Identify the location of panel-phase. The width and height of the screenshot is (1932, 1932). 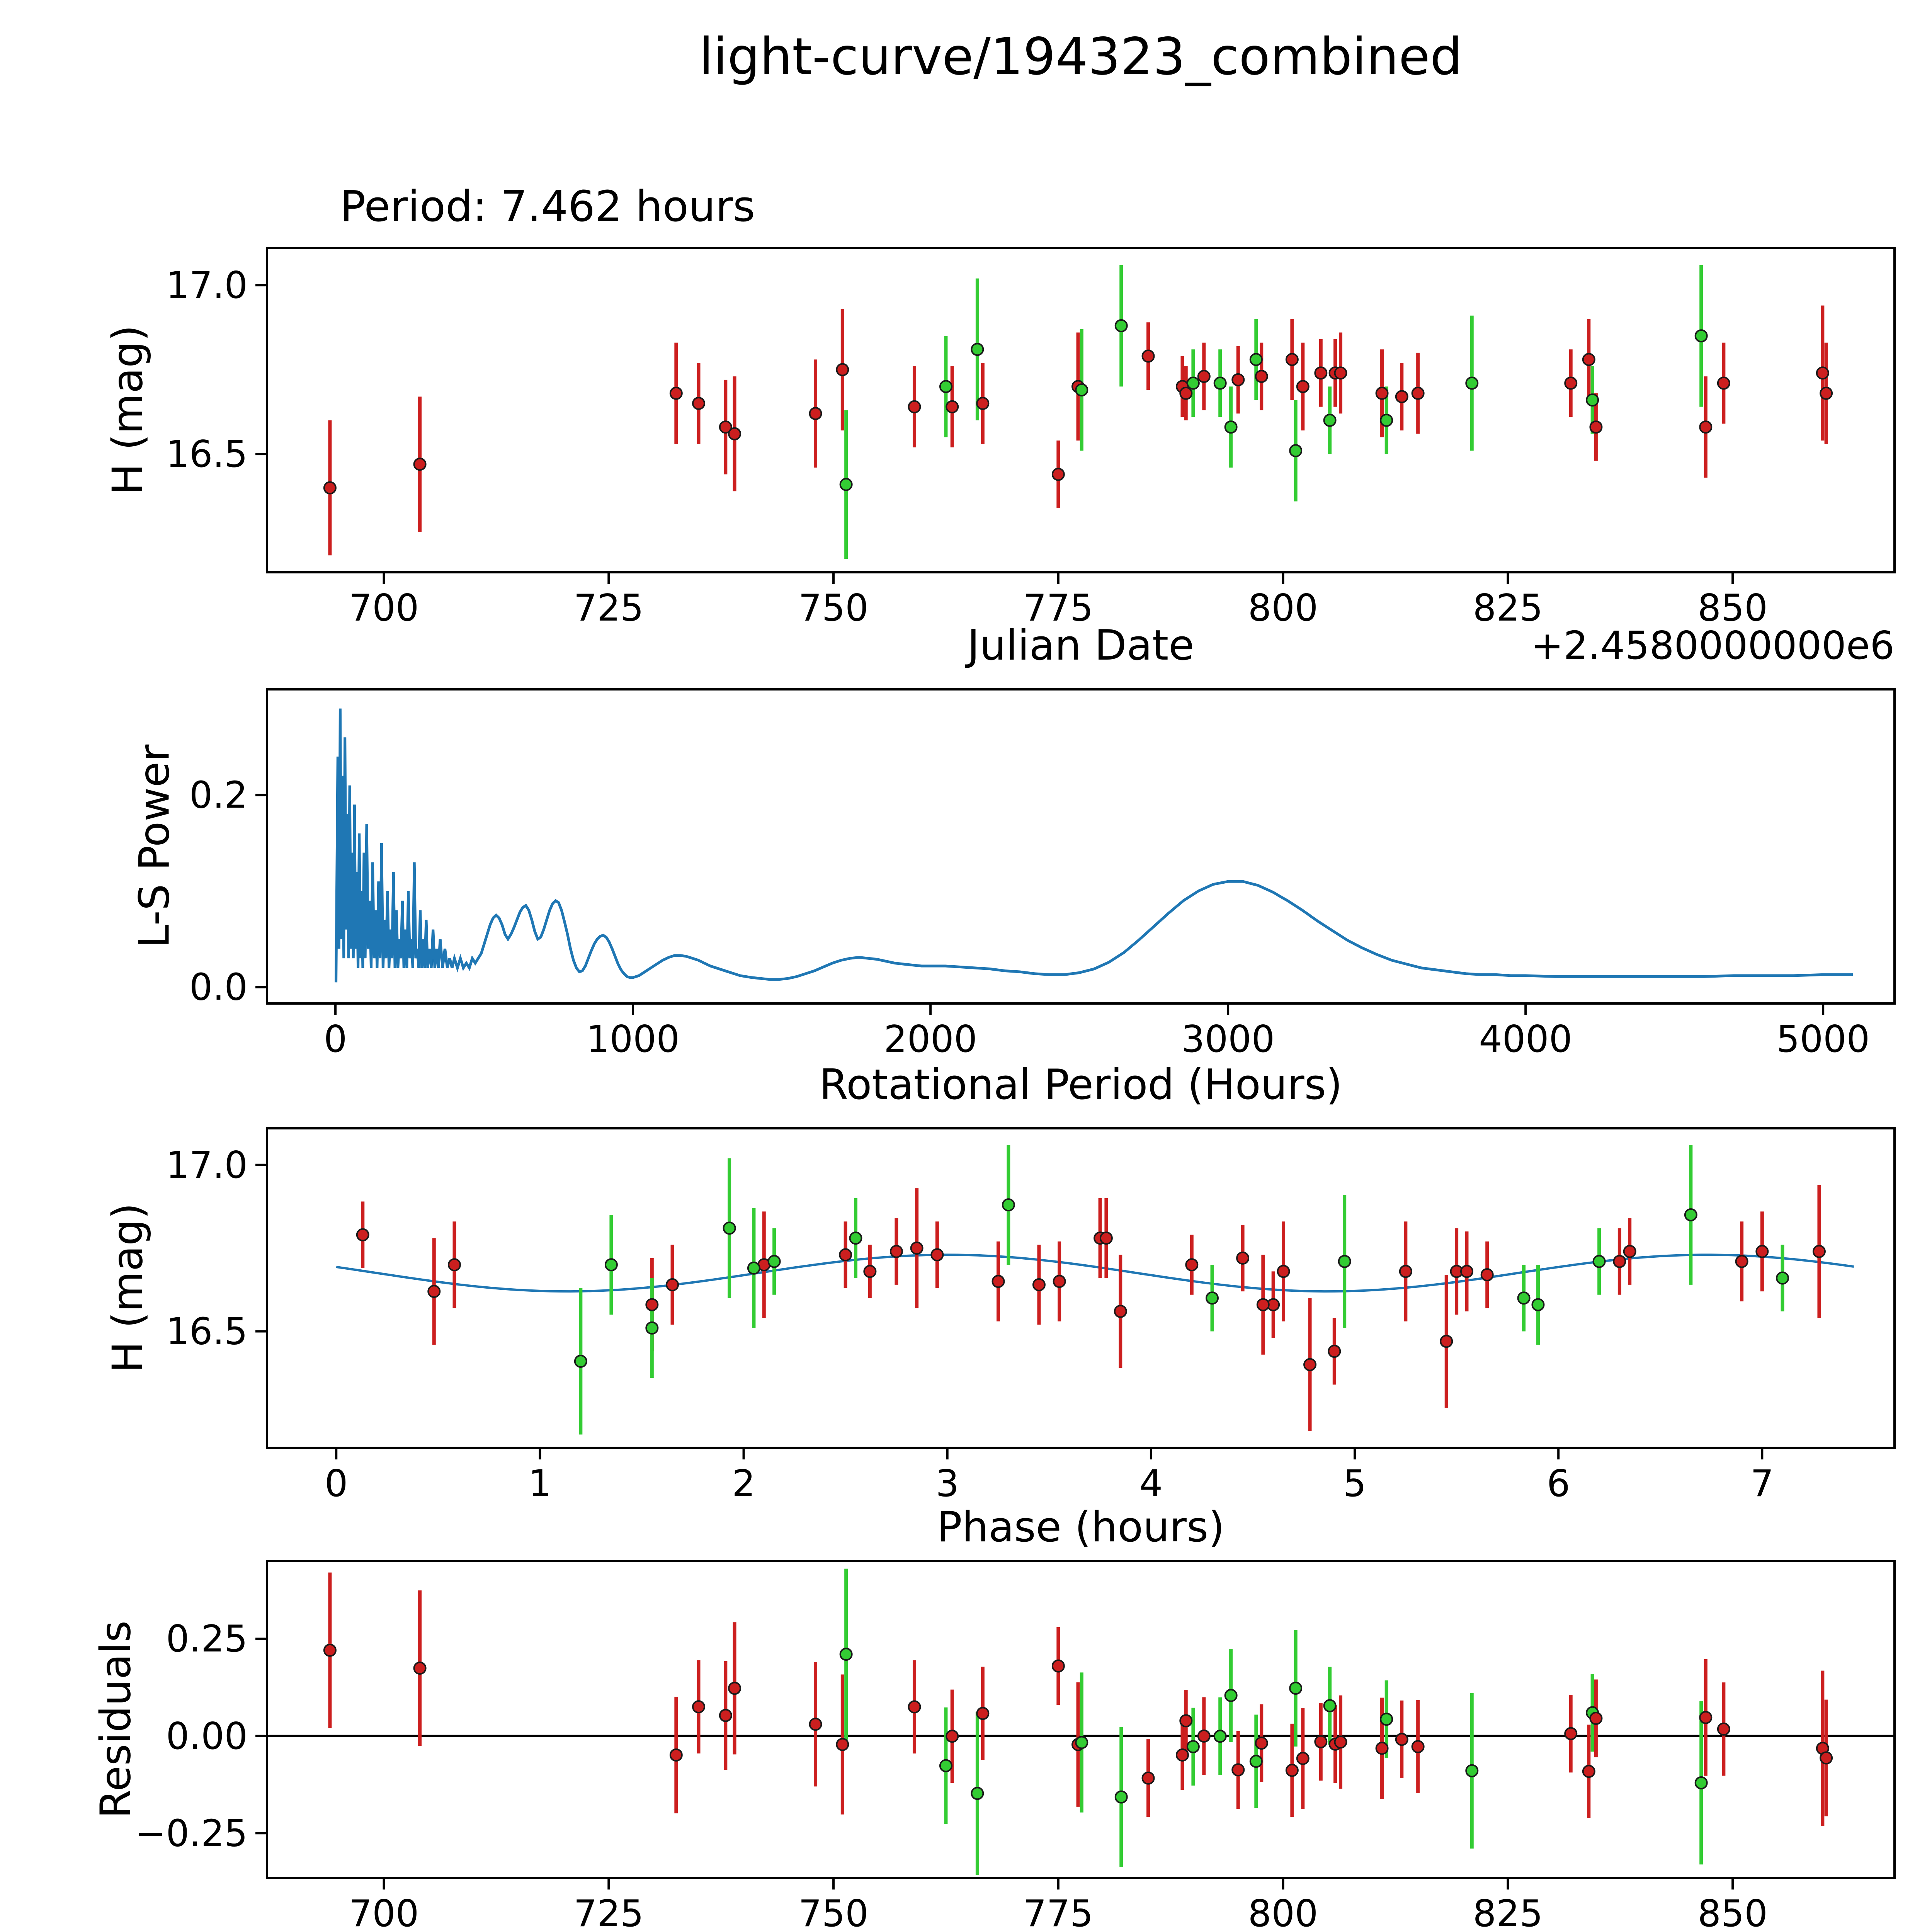
(1095, 1290).